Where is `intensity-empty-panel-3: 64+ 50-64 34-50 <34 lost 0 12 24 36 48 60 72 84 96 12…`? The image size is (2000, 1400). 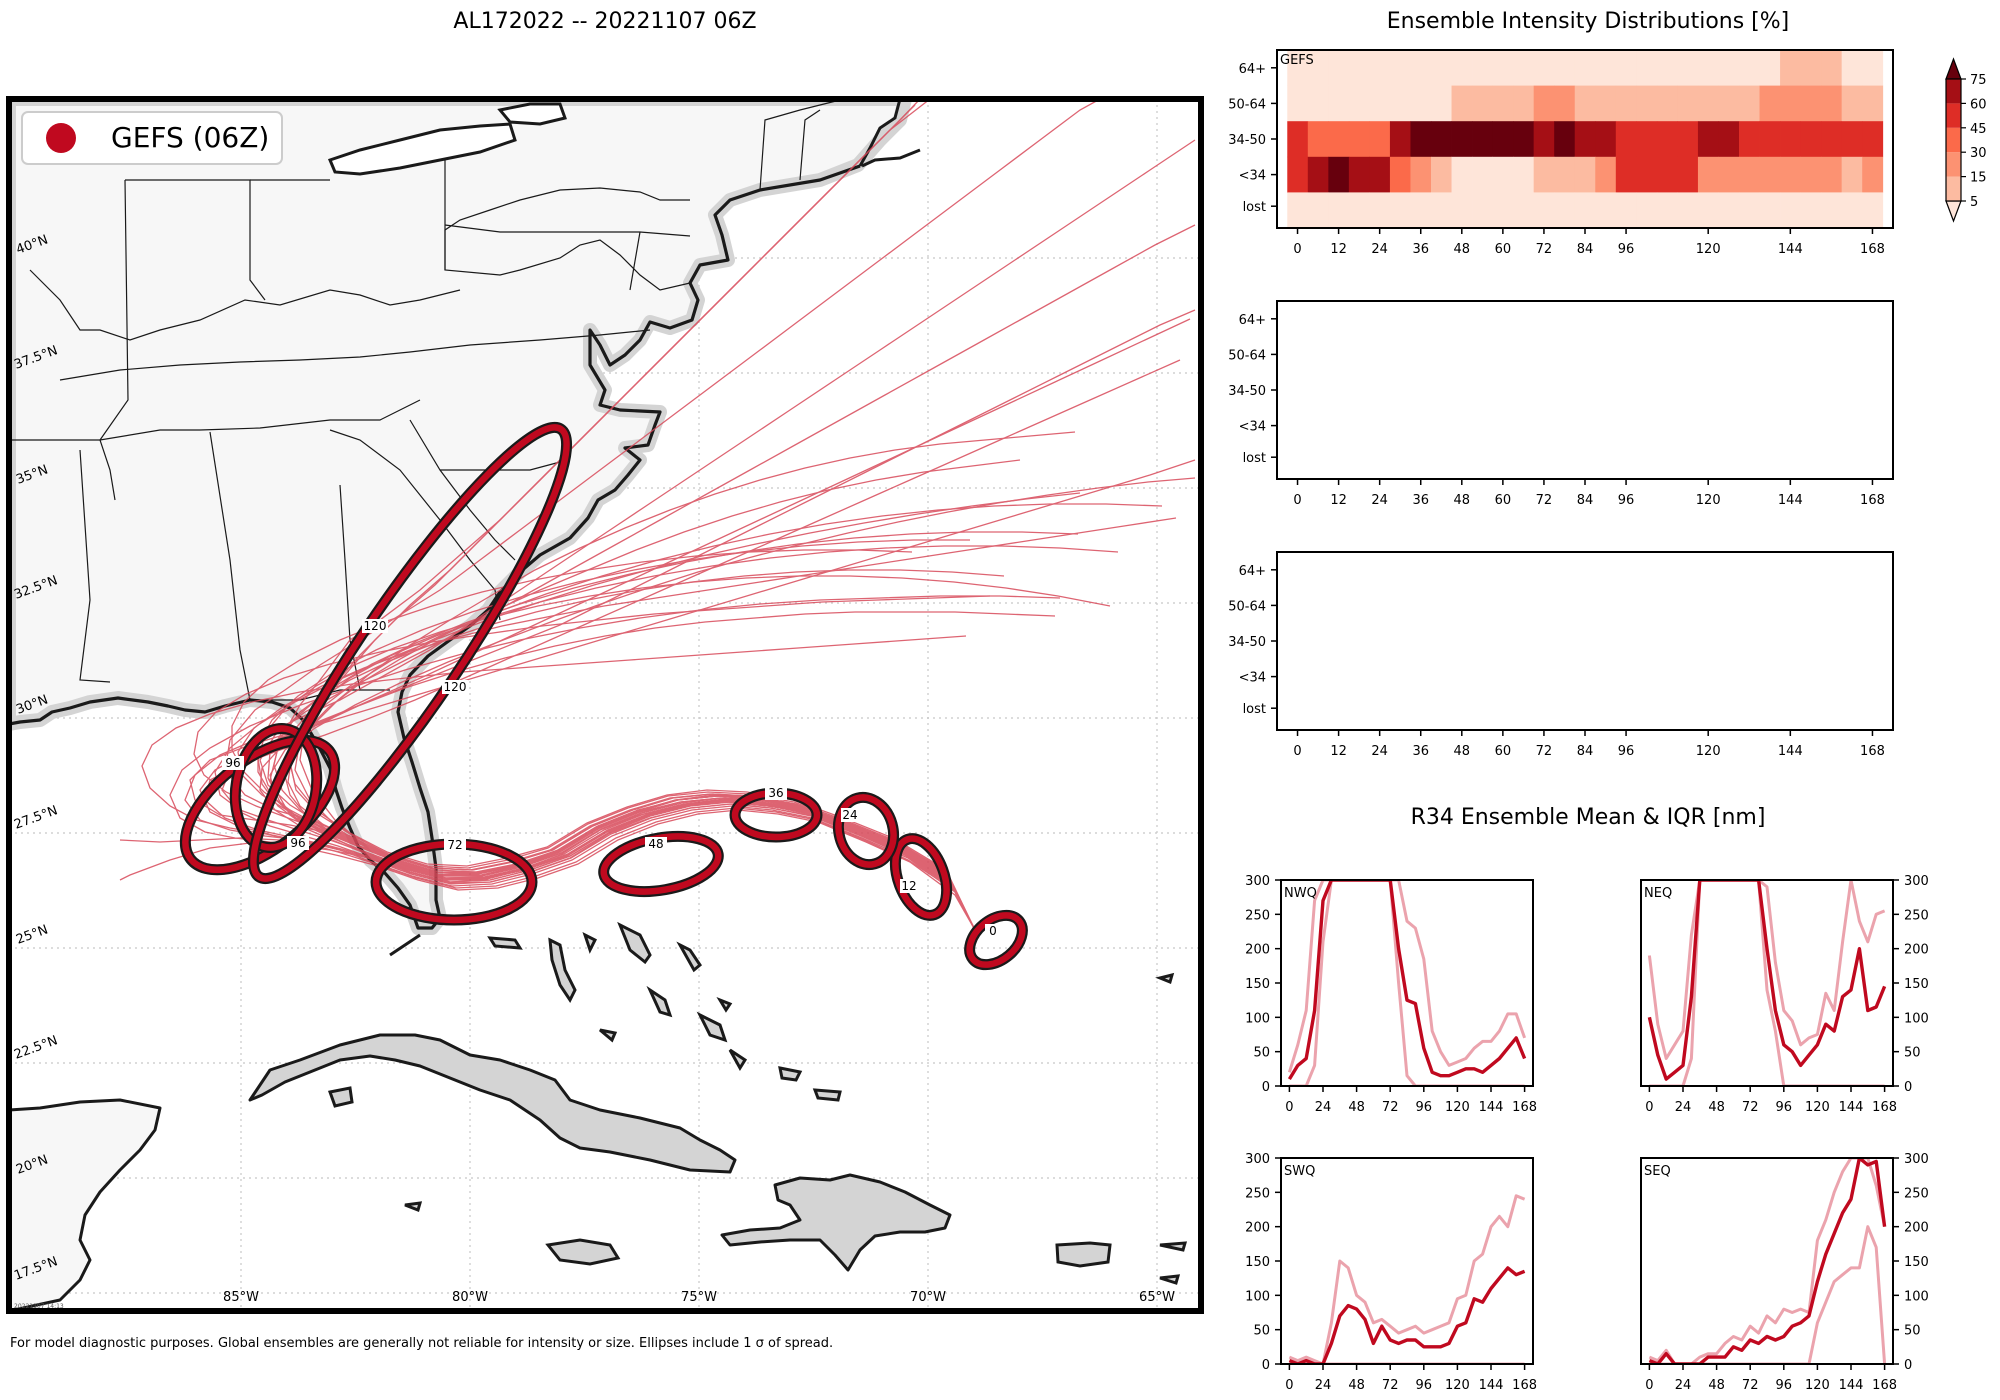
intensity-empty-panel-3: 64+ 50-64 34-50 <34 lost 0 12 24 36 48 60 72 84 96 12… is located at coordinates (1561, 655).